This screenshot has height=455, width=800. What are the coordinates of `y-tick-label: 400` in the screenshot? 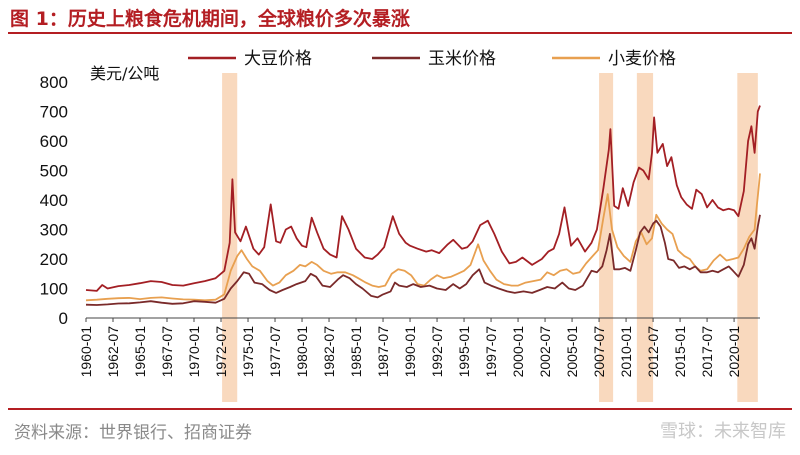 It's located at (54, 200).